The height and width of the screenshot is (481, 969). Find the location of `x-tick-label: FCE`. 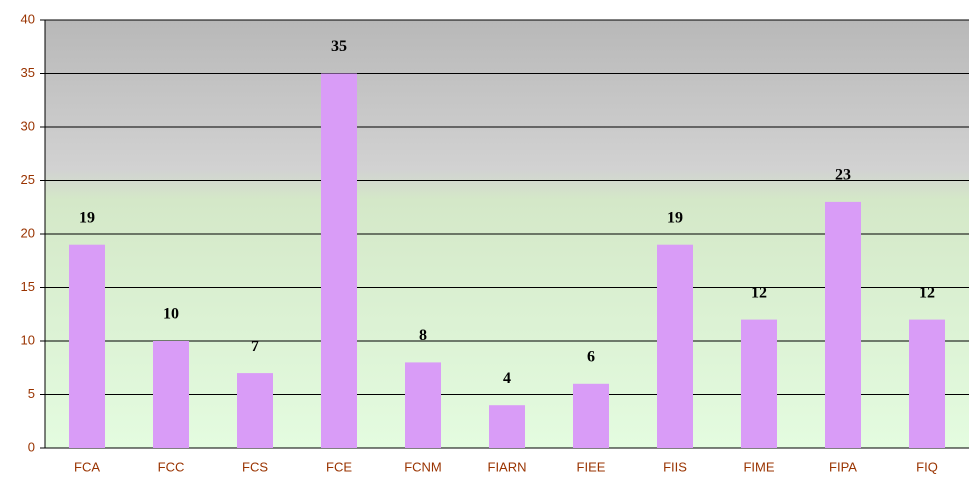

x-tick-label: FCE is located at coordinates (339, 466).